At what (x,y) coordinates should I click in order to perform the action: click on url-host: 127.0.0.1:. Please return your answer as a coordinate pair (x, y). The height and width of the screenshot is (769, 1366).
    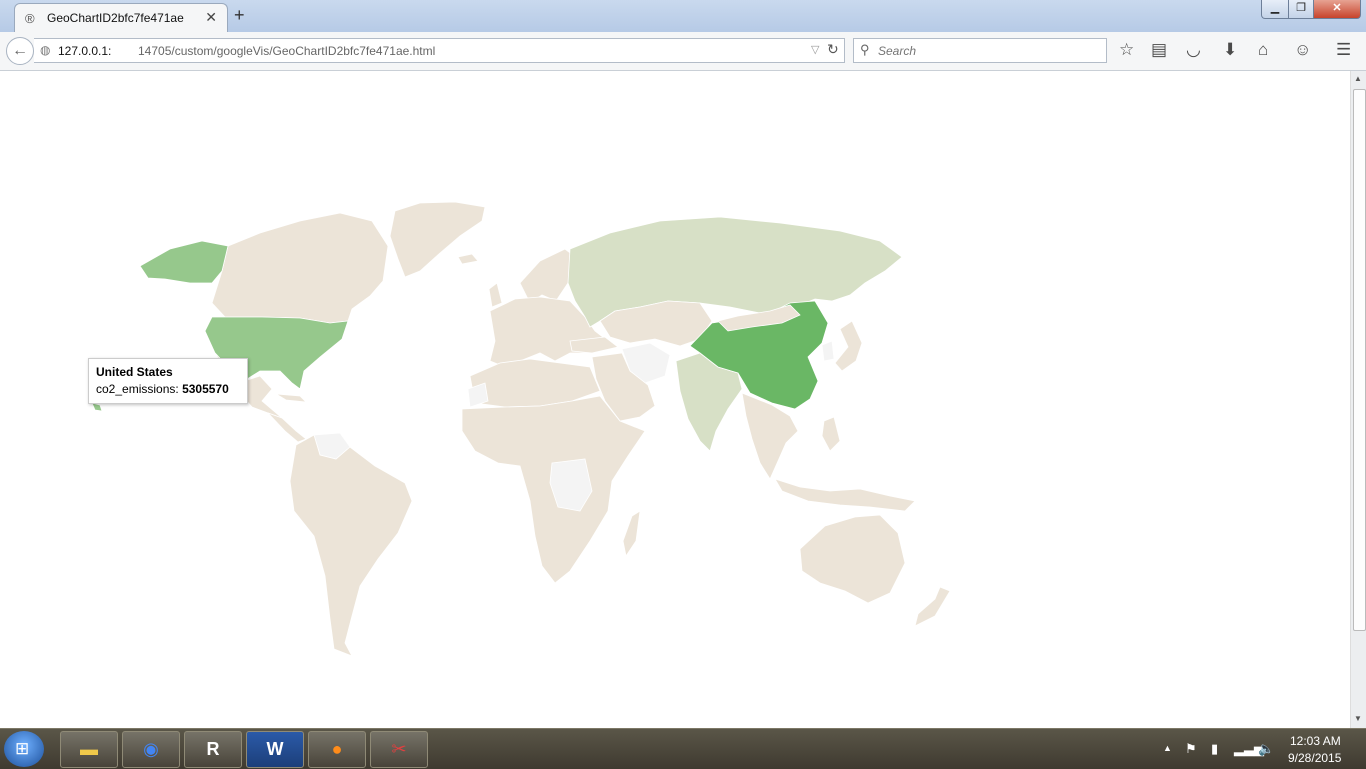
    Looking at the image, I should click on (85, 51).